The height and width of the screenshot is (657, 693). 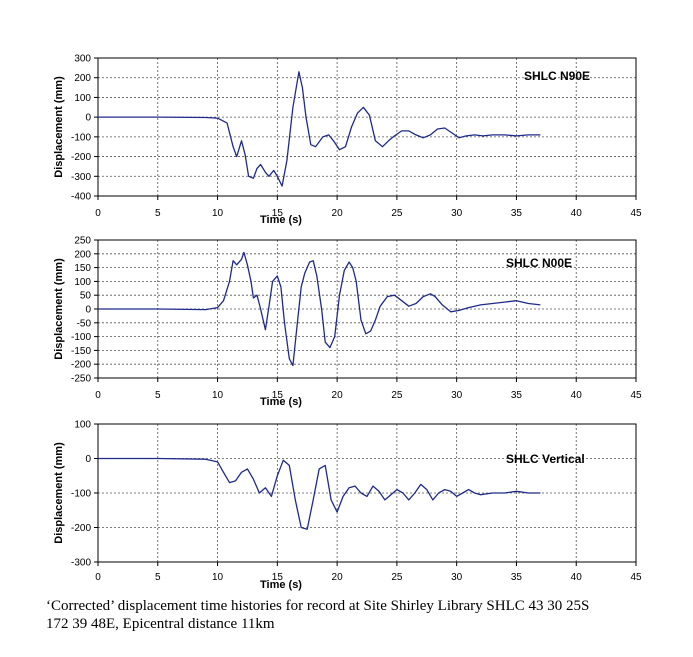 What do you see at coordinates (557, 76) in the screenshot?
I see `panel-label: SHLC N90E` at bounding box center [557, 76].